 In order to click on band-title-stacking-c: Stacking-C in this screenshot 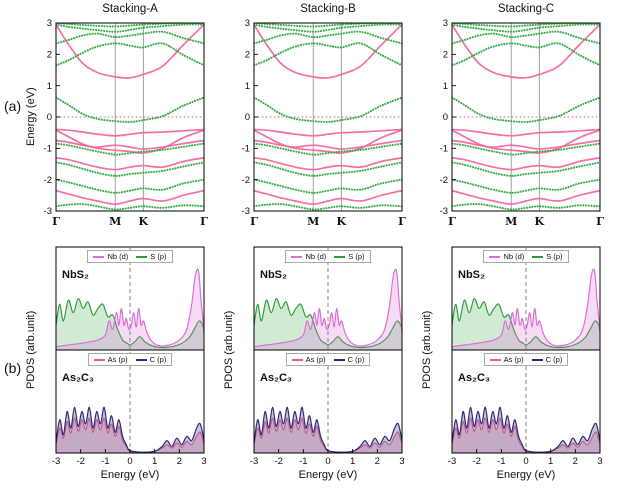, I will do `click(526, 9)`.